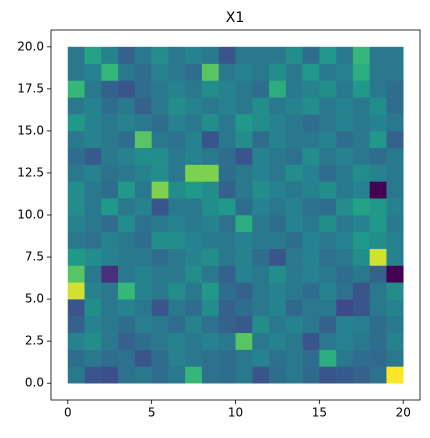 This screenshot has height=438, width=430. What do you see at coordinates (34, 299) in the screenshot?
I see `y-tick-label: 5.0` at bounding box center [34, 299].